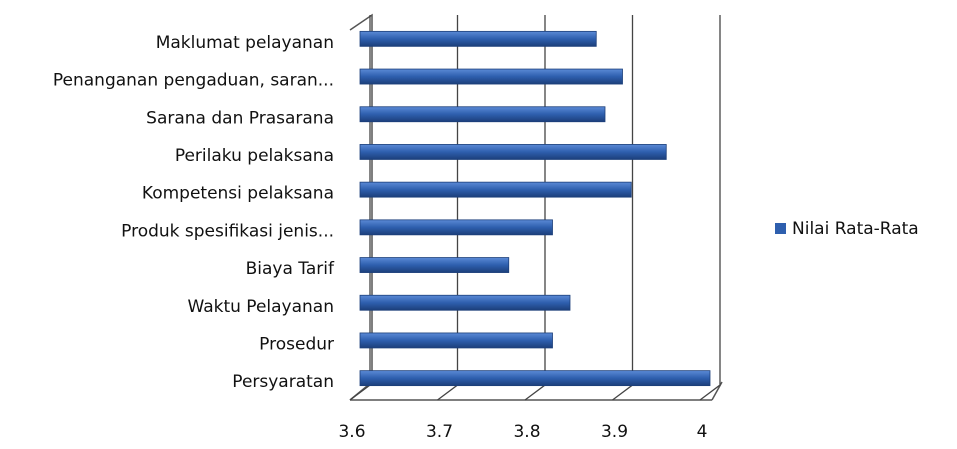 Image resolution: width=957 pixels, height=449 pixels. What do you see at coordinates (240, 118) in the screenshot?
I see `y-tick-label: Sarana dan Prasarana` at bounding box center [240, 118].